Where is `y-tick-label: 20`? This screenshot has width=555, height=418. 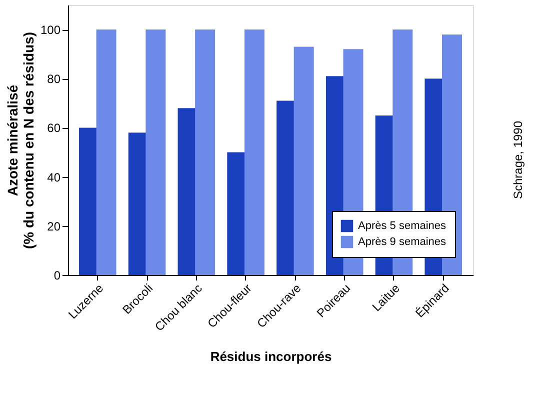
y-tick-label: 20 is located at coordinates (54, 226).